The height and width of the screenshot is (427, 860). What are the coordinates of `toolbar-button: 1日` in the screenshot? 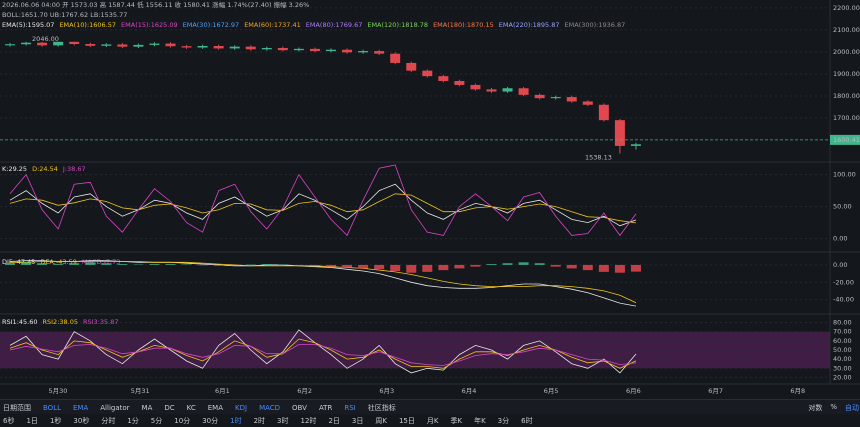 It's located at (32, 420).